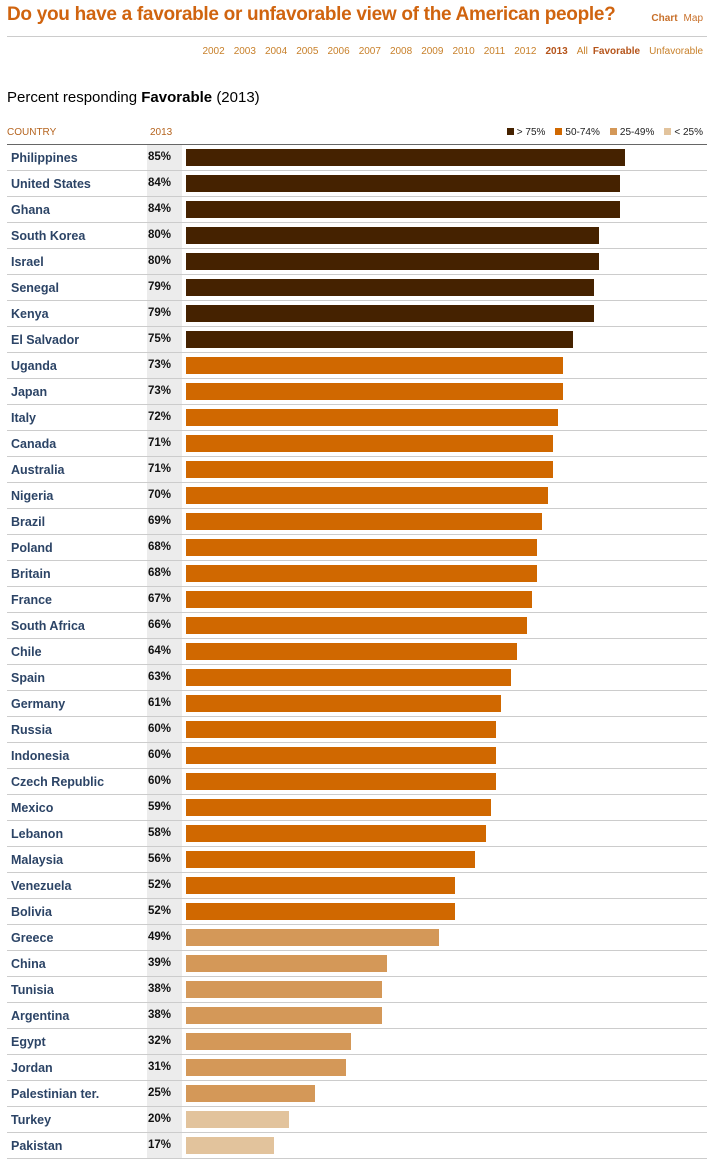  Describe the element at coordinates (48, 236) in the screenshot. I see `country-label: South Korea` at that location.